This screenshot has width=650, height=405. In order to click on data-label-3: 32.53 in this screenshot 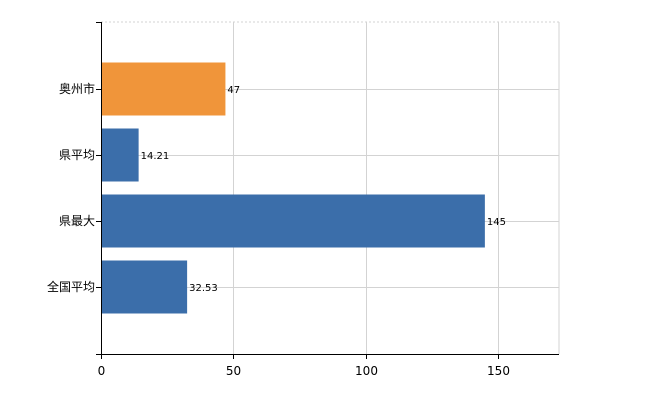, I will do `click(203, 288)`.